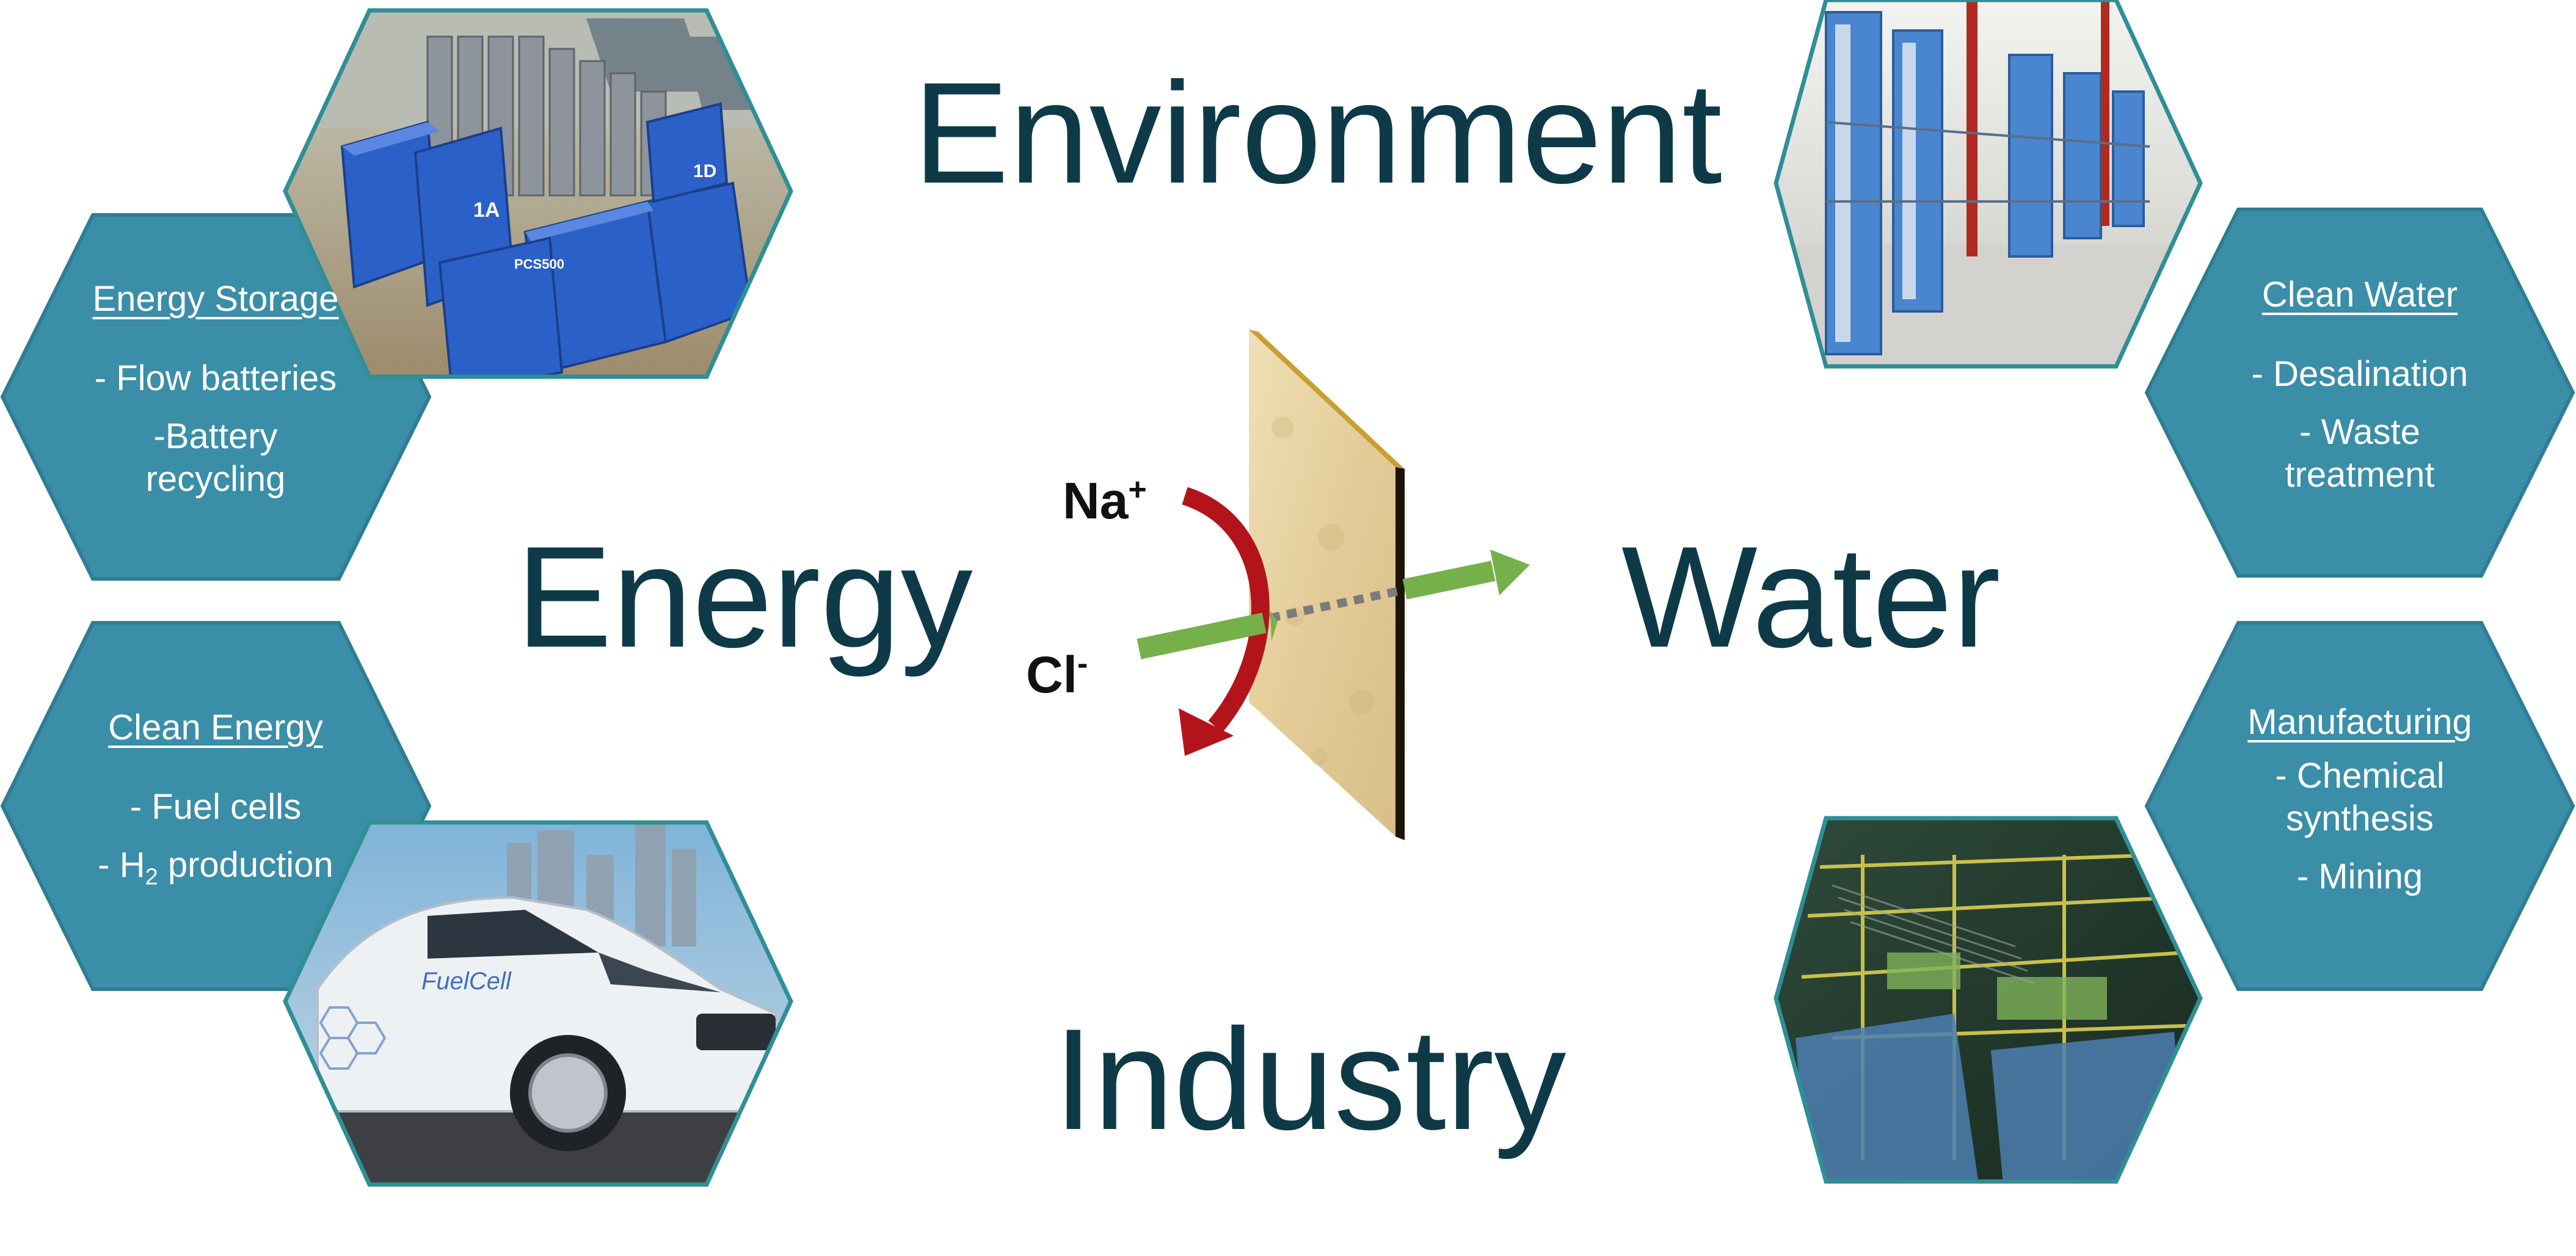 The width and height of the screenshot is (2576, 1256). Describe the element at coordinates (216, 436) in the screenshot. I see `energy-storage-item: -Battery` at that location.